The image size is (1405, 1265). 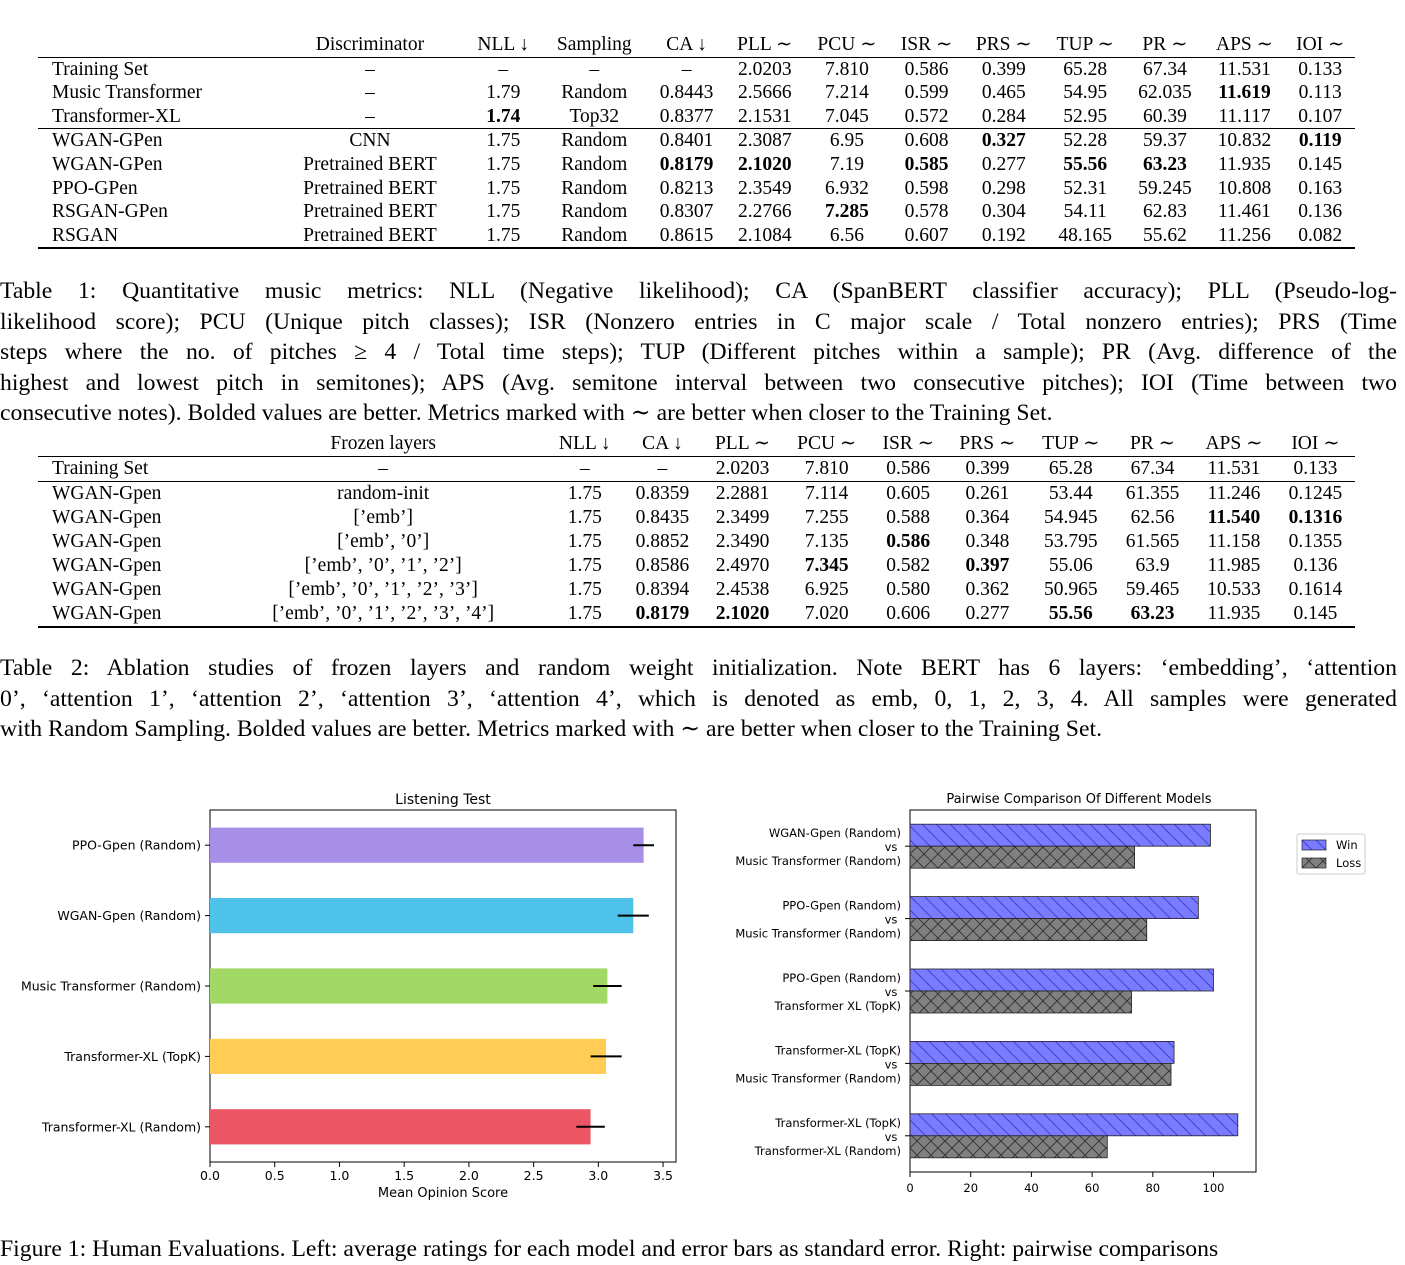 I want to click on table2-cell: Training Set, so click(x=129, y=469).